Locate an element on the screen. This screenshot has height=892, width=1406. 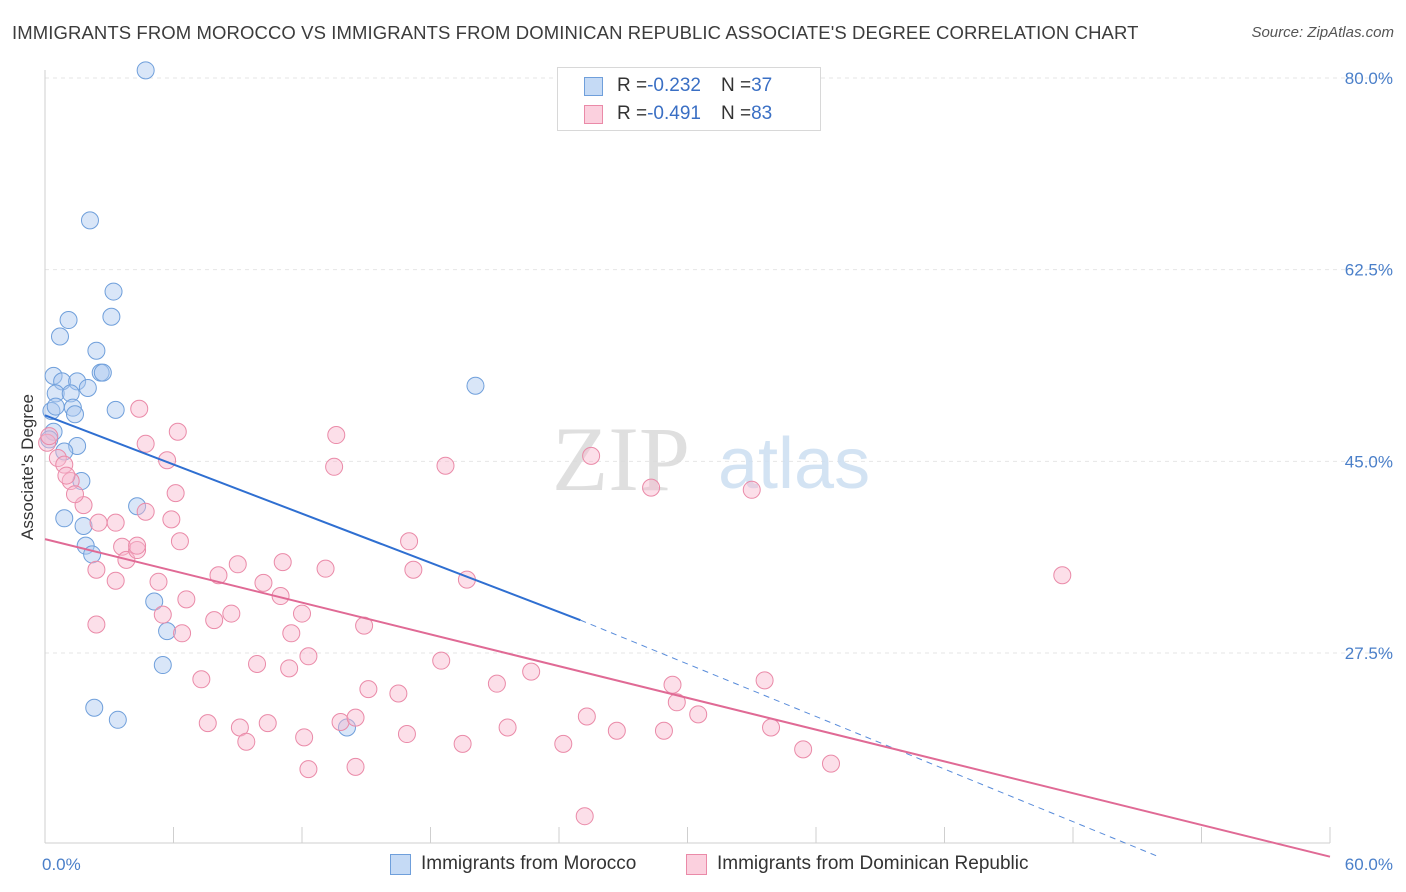
legend-n-label: N = is located at coordinates (736, 85).